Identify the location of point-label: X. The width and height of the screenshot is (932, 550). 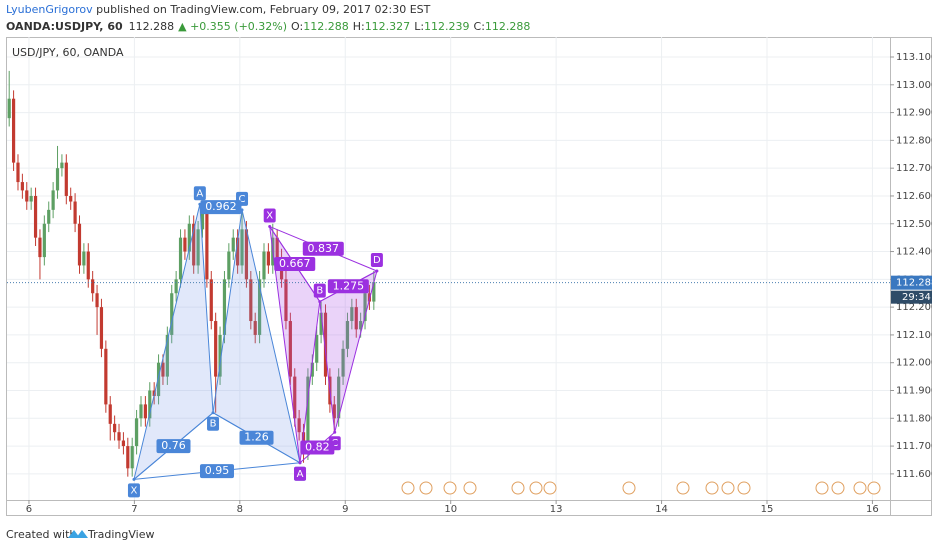
(269, 216).